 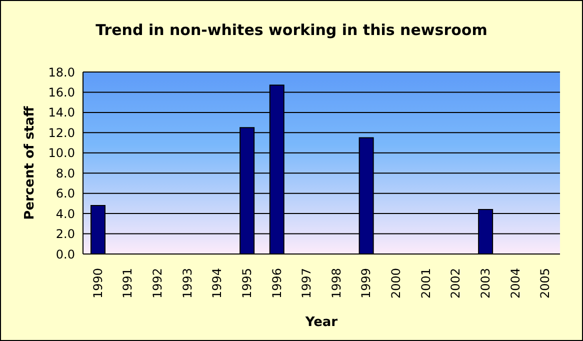 What do you see at coordinates (307, 283) in the screenshot?
I see `x-tick-label: 1997` at bounding box center [307, 283].